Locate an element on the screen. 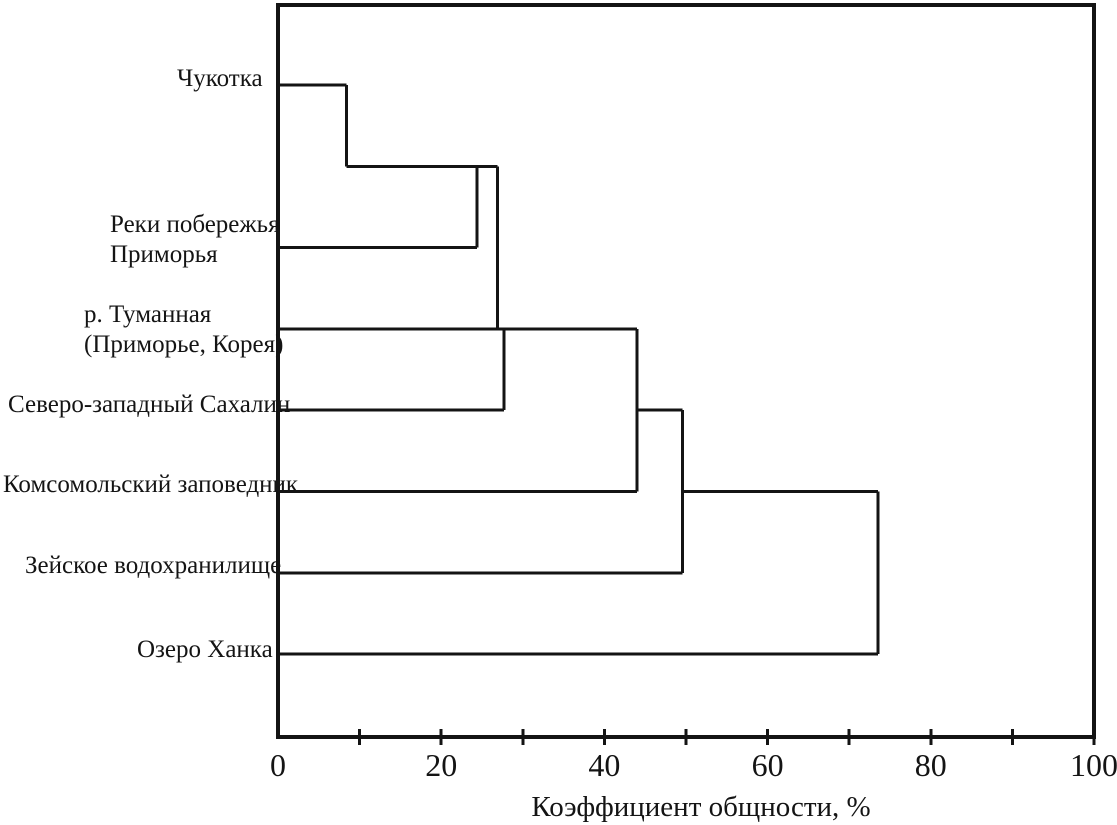  leaf-label: Озеро Ханка is located at coordinates (205, 649).